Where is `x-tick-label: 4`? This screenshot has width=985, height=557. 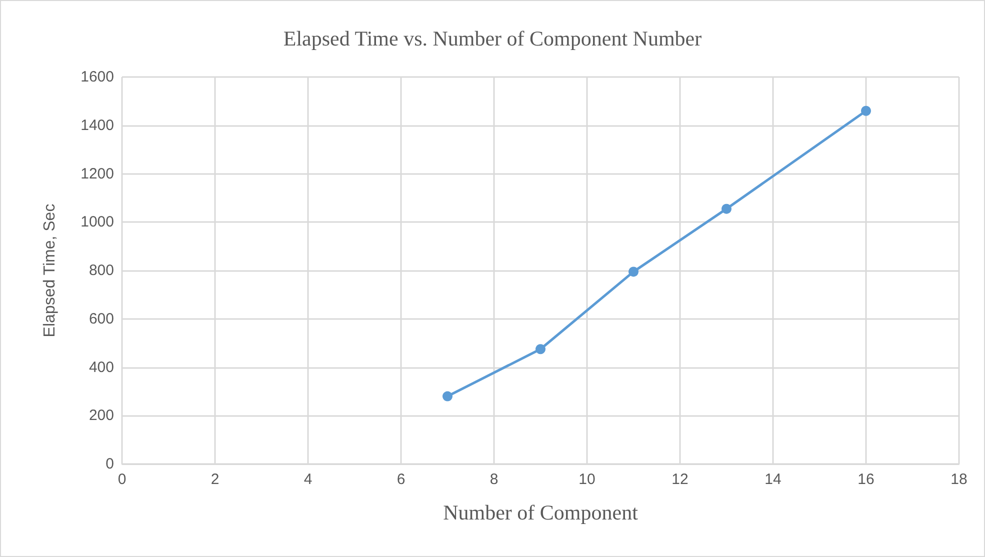 x-tick-label: 4 is located at coordinates (308, 479).